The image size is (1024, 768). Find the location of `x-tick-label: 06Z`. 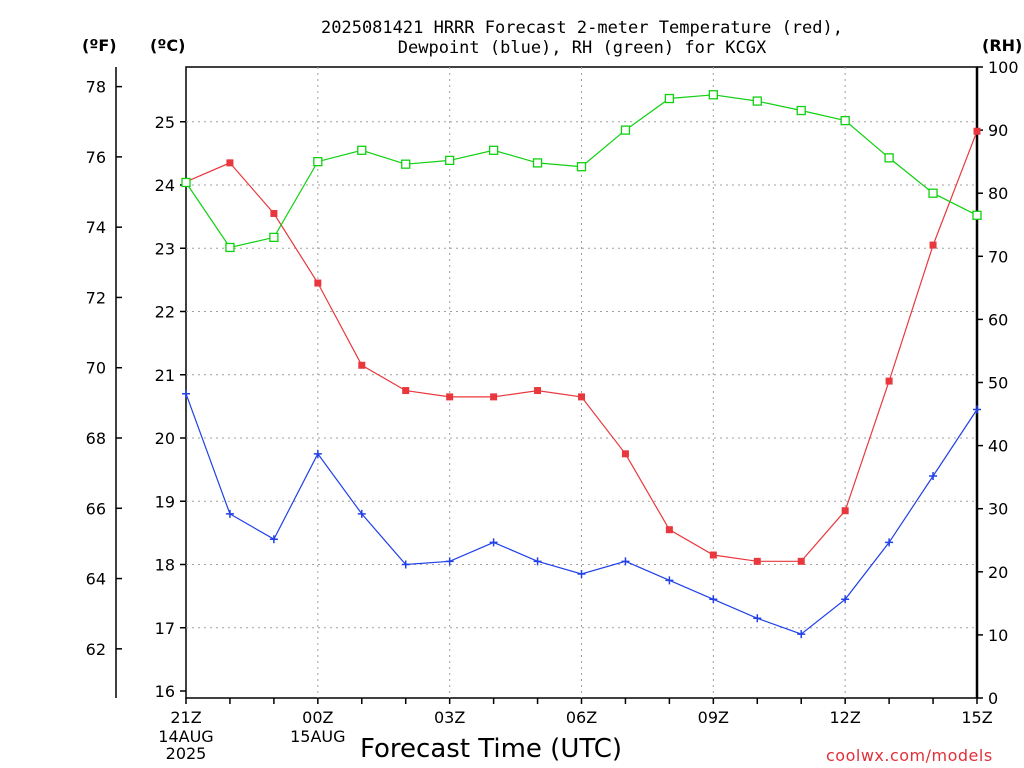

x-tick-label: 06Z is located at coordinates (581, 717).